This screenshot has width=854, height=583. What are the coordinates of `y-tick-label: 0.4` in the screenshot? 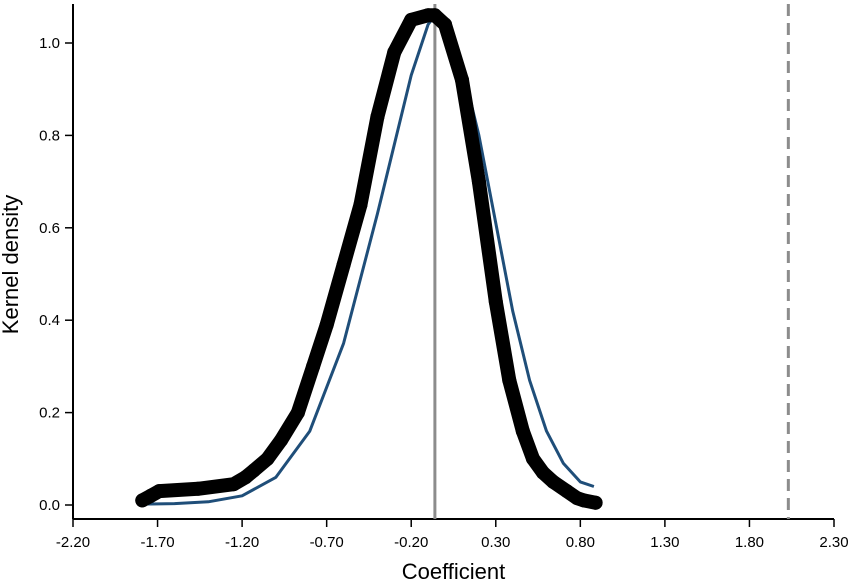 It's located at (49, 320).